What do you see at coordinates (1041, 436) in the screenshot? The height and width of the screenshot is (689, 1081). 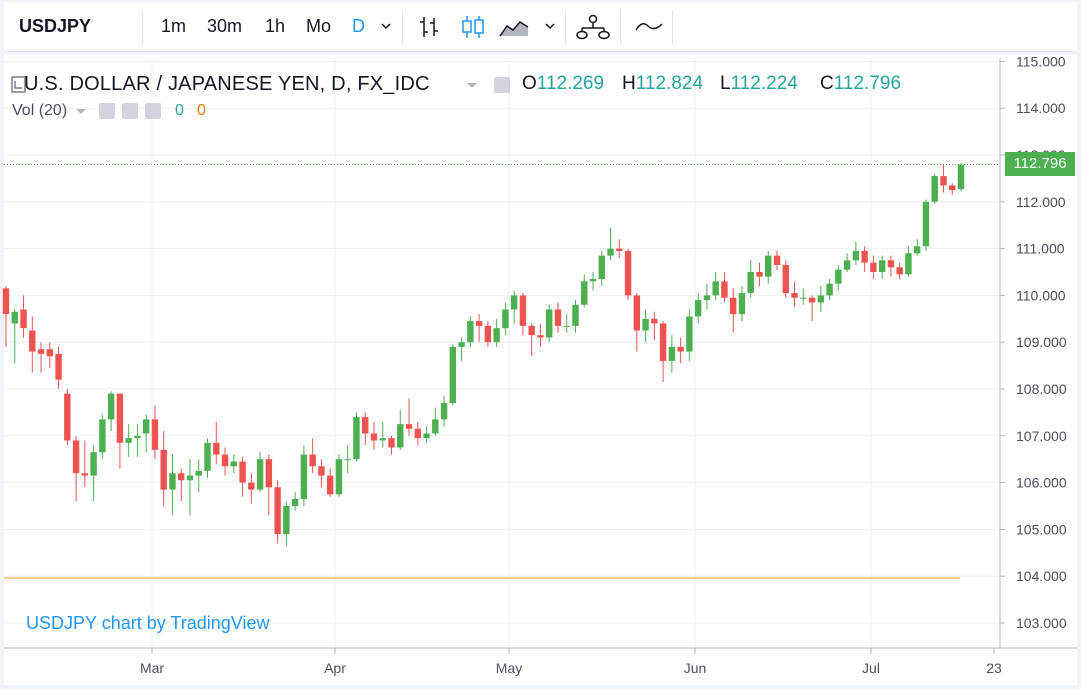 I see `price-tick-label: 107.000` at bounding box center [1041, 436].